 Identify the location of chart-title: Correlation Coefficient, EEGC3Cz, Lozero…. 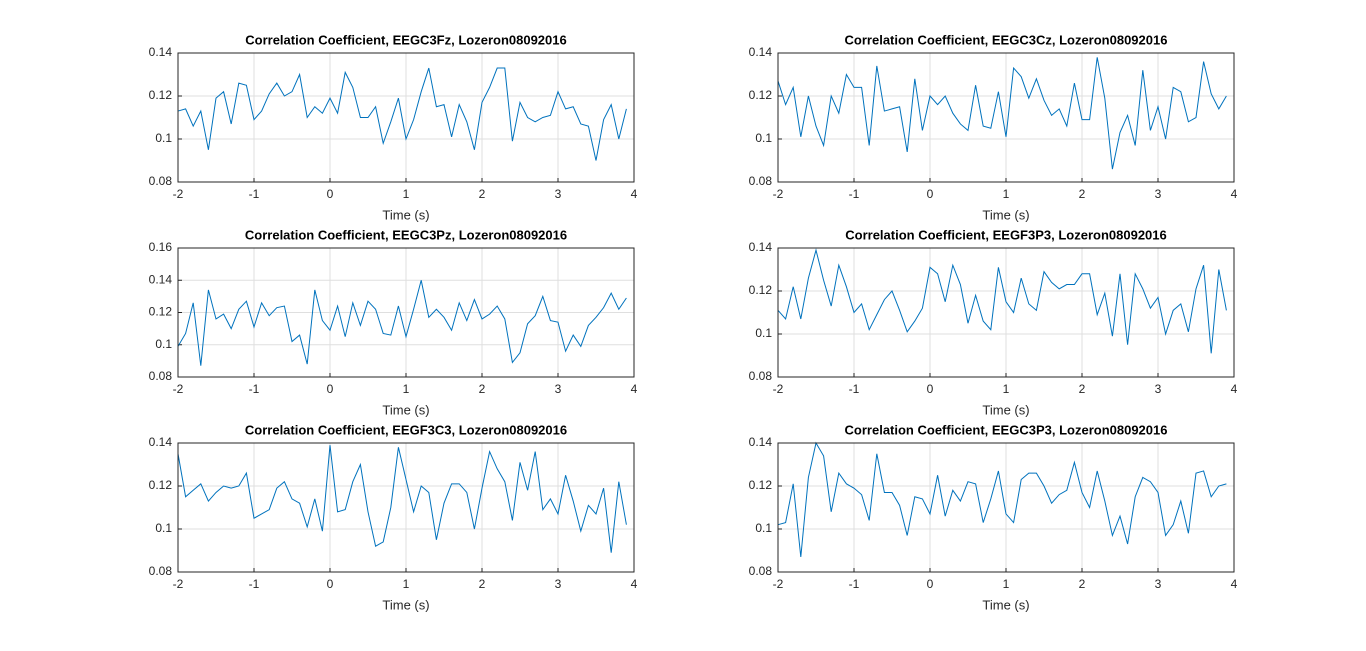
(1006, 39).